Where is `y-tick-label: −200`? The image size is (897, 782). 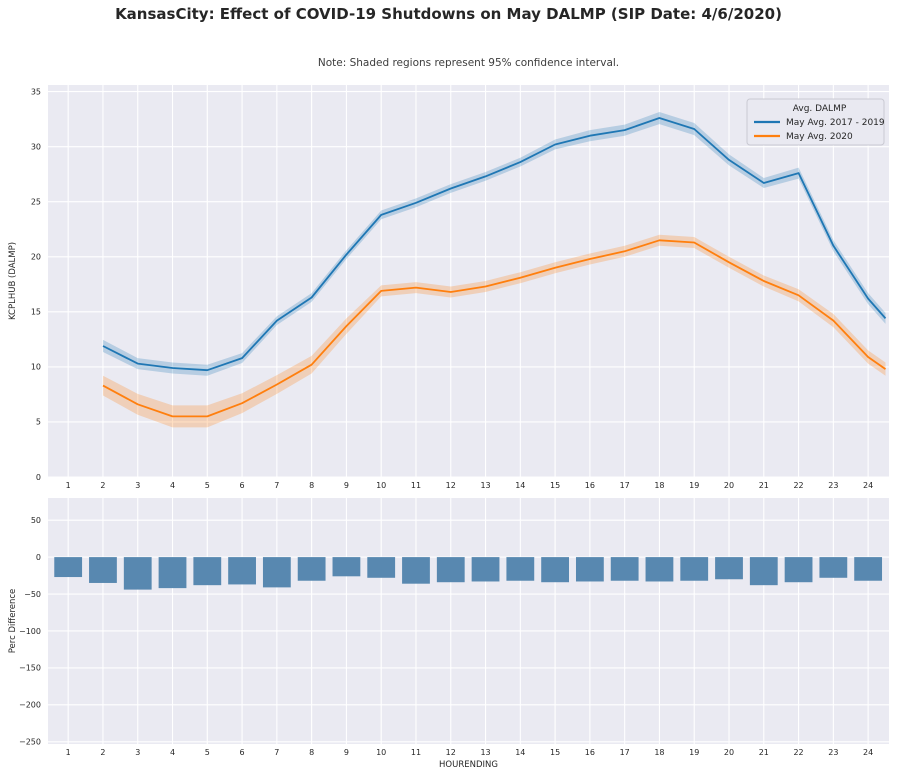
y-tick-label: −200 is located at coordinates (30, 705).